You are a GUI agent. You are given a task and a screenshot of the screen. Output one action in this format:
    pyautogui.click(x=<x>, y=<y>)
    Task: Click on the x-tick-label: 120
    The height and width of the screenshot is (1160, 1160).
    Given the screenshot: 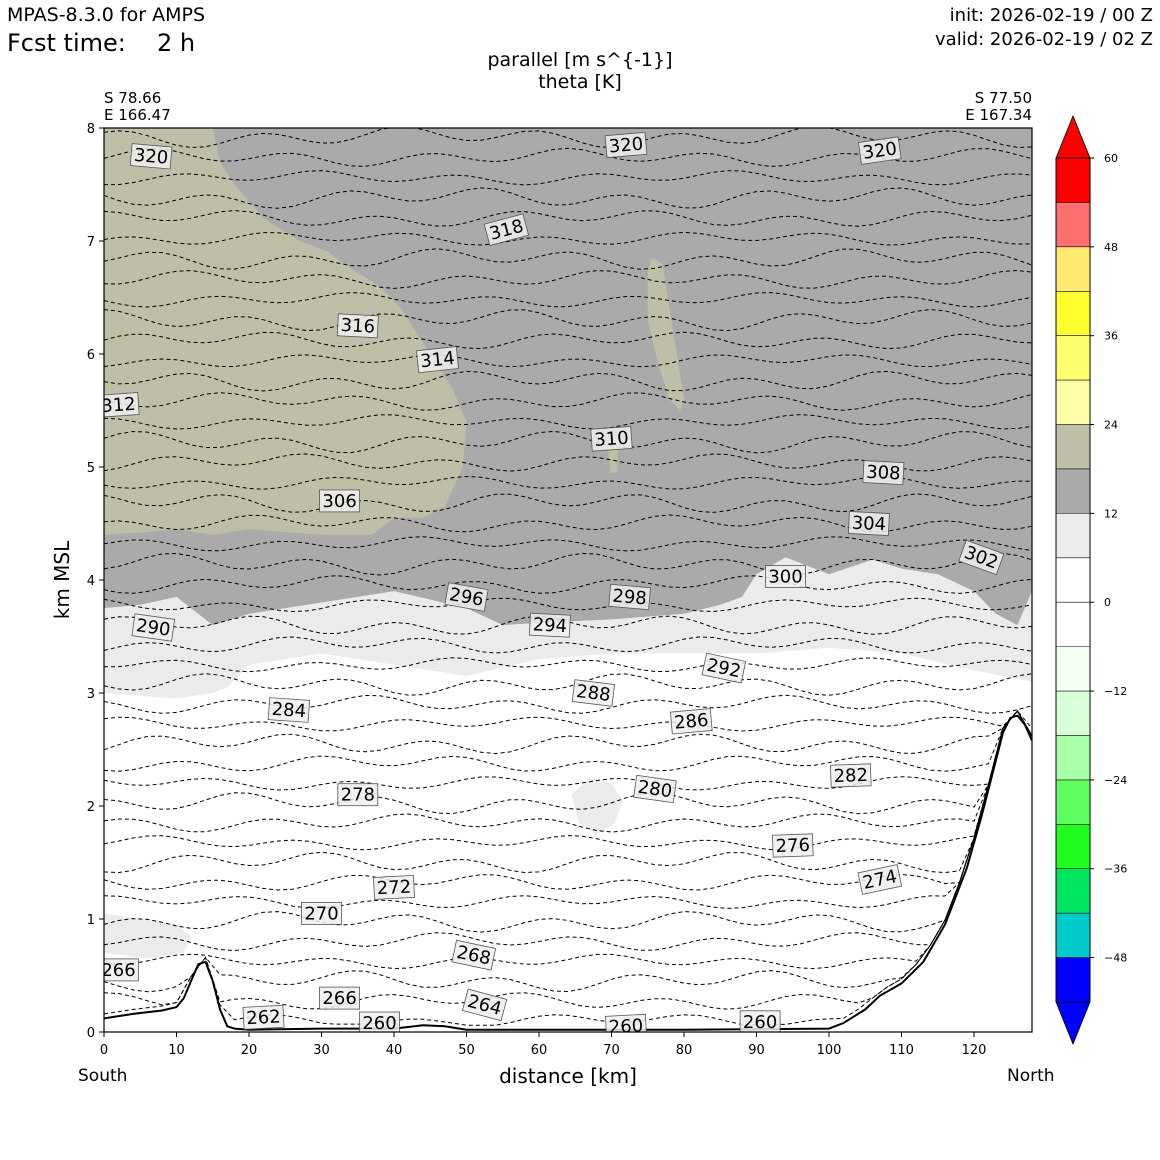 What is the action you would take?
    pyautogui.click(x=974, y=1050)
    